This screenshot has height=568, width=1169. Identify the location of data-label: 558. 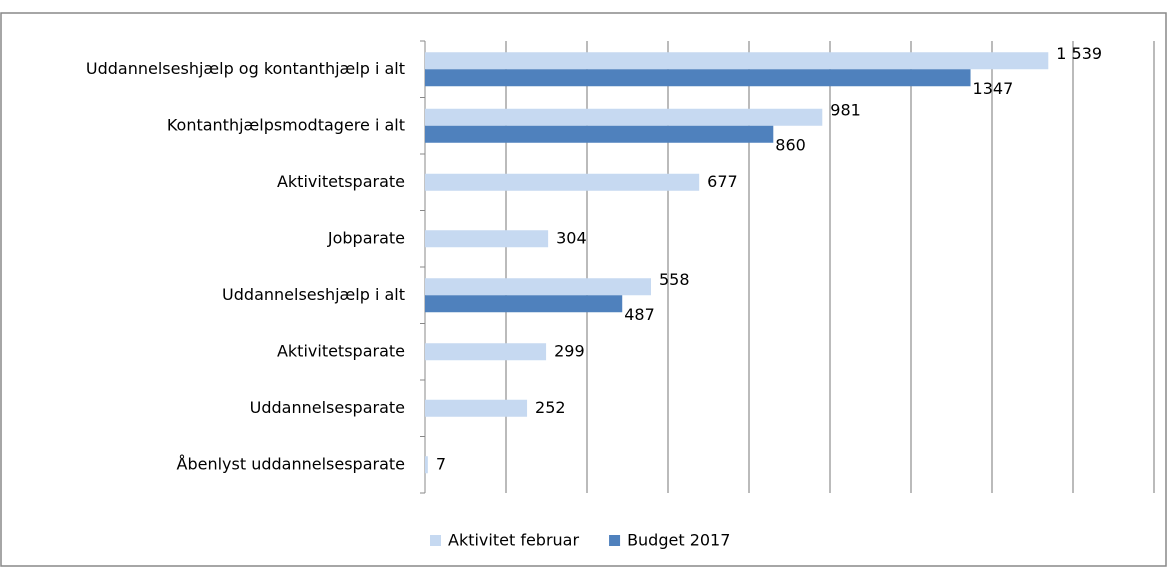
(674, 279).